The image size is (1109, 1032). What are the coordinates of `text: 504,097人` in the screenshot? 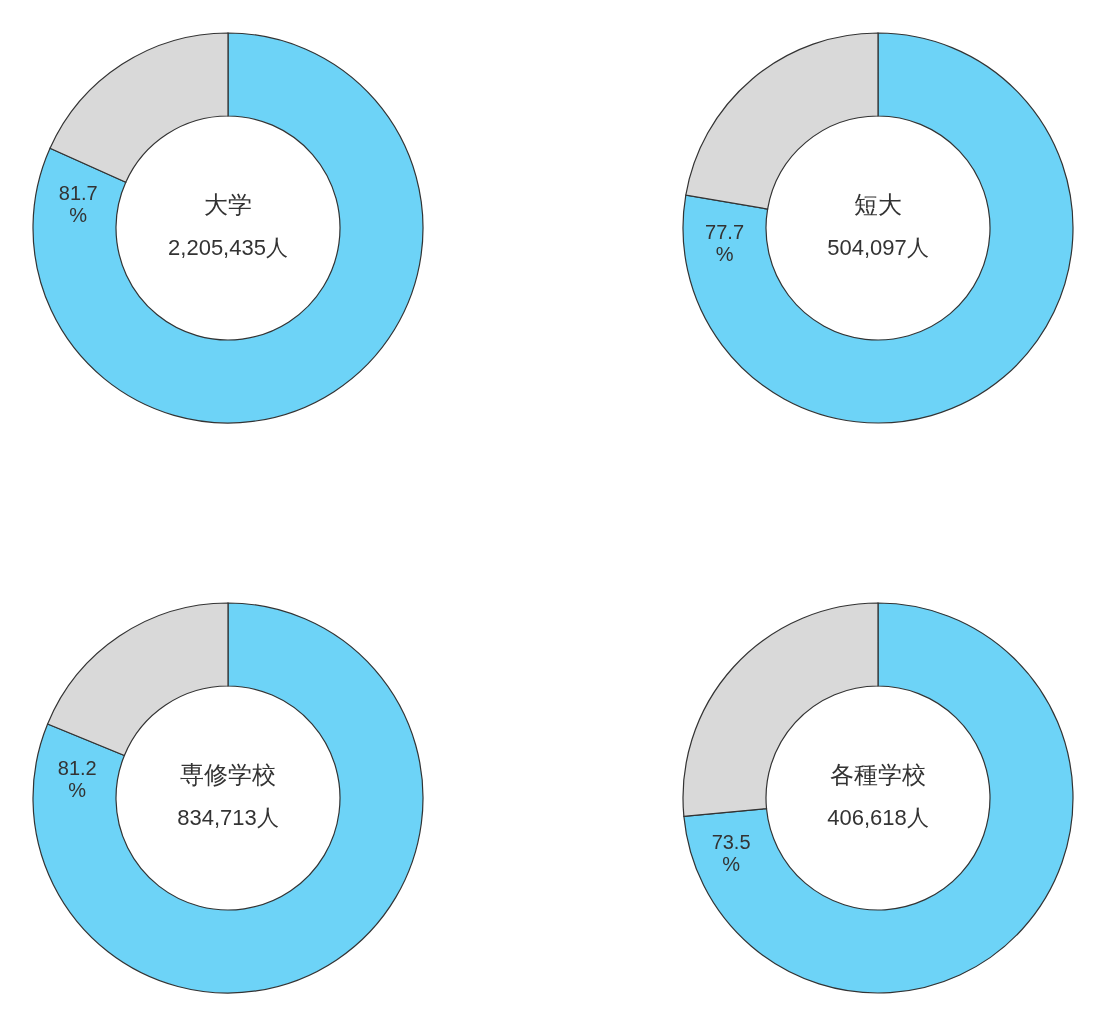 It's located at (878, 247).